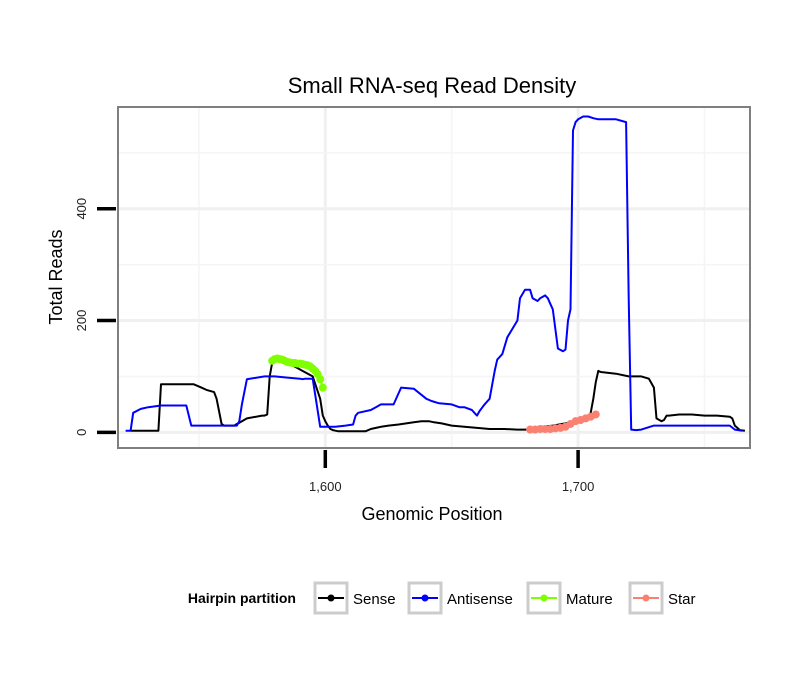 This screenshot has width=810, height=690. I want to click on legend-dot-star, so click(646, 598).